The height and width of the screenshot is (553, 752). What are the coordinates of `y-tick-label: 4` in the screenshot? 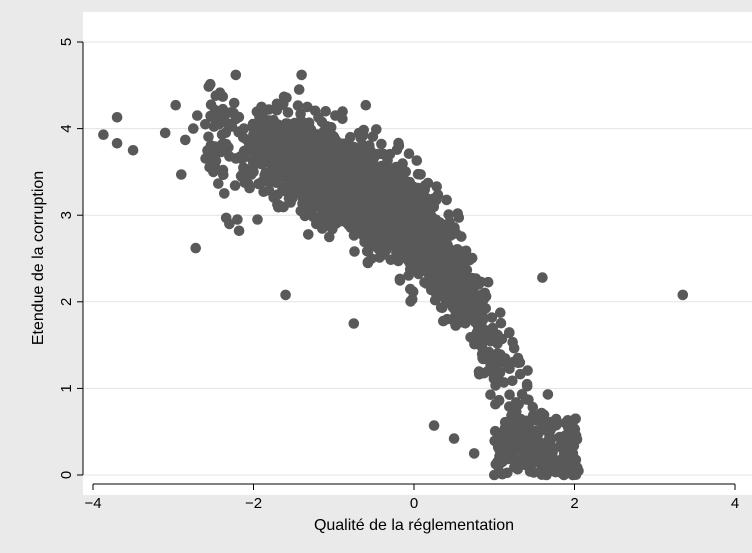 It's located at (66, 128).